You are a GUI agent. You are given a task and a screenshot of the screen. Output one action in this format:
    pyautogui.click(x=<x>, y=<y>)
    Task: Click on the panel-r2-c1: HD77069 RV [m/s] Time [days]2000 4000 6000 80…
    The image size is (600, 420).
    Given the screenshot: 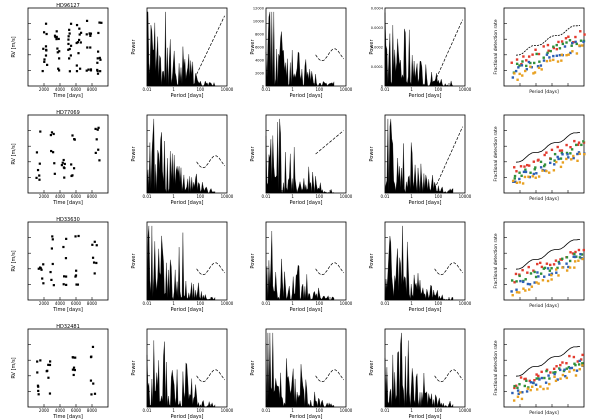 What is the action you would take?
    pyautogui.click(x=60, y=158)
    